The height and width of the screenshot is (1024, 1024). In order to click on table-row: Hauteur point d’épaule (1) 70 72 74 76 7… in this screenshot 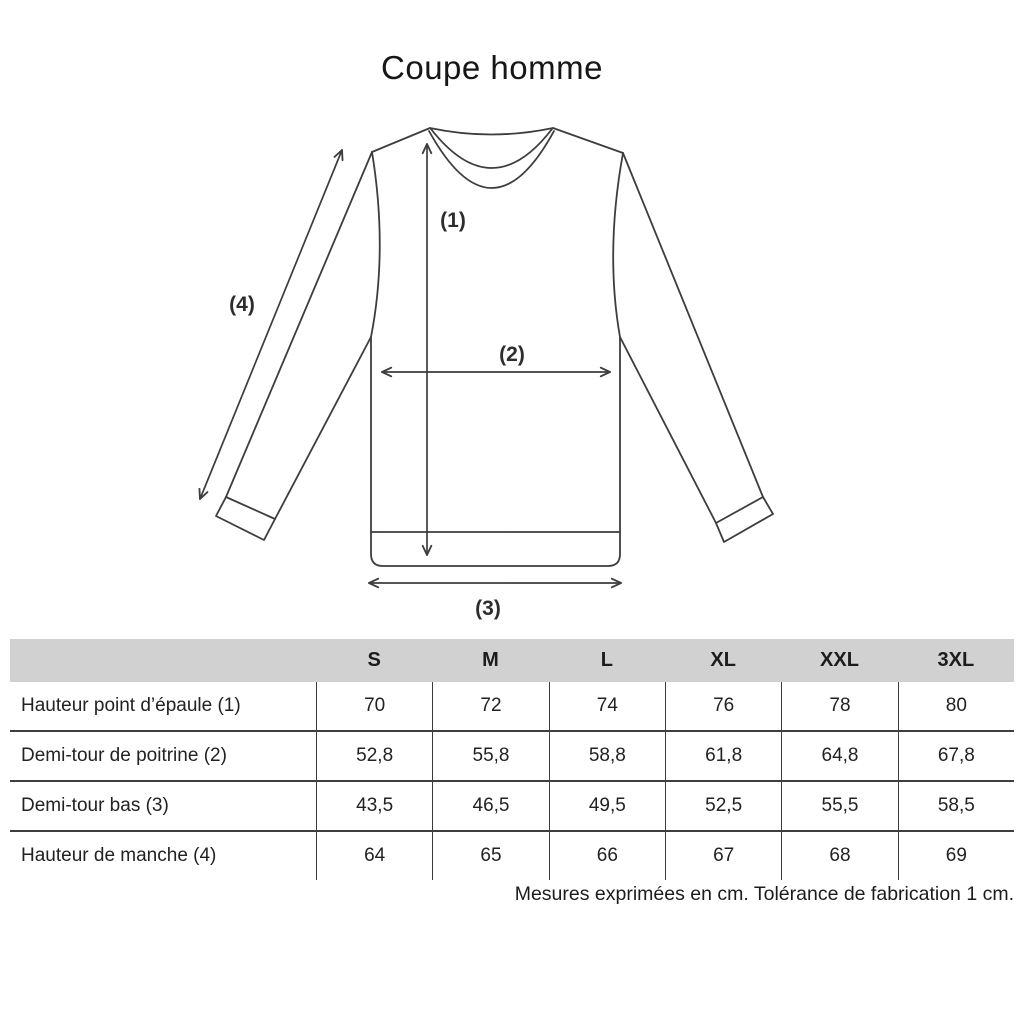, I will do `click(512, 706)`.